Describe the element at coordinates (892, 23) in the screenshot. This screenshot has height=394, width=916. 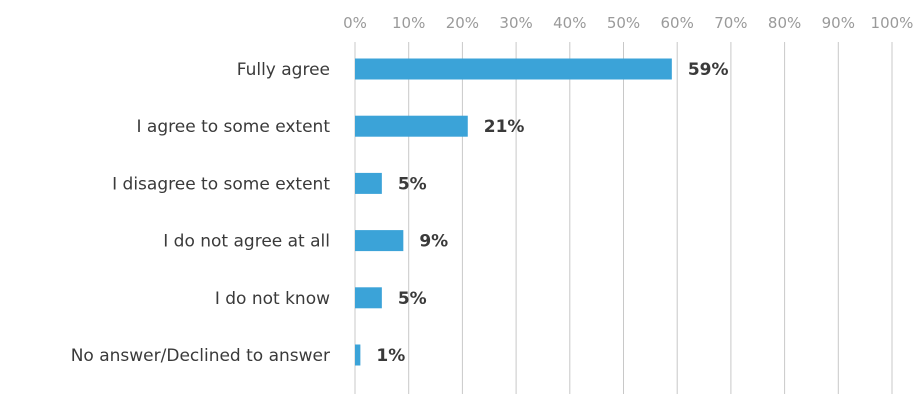
I see `x-tick-label-10: 100%` at that location.